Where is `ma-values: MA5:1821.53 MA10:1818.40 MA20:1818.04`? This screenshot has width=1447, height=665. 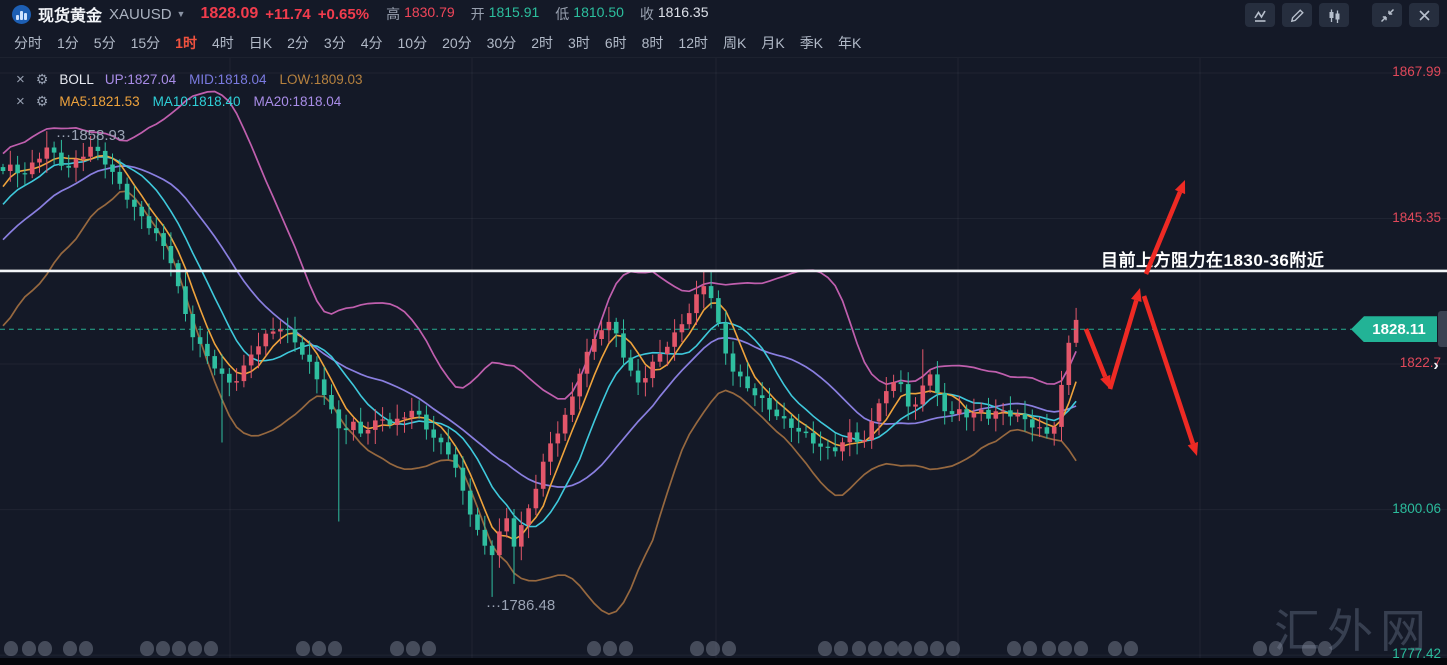 ma-values: MA5:1821.53 MA10:1818.40 MA20:1818.04 is located at coordinates (200, 101).